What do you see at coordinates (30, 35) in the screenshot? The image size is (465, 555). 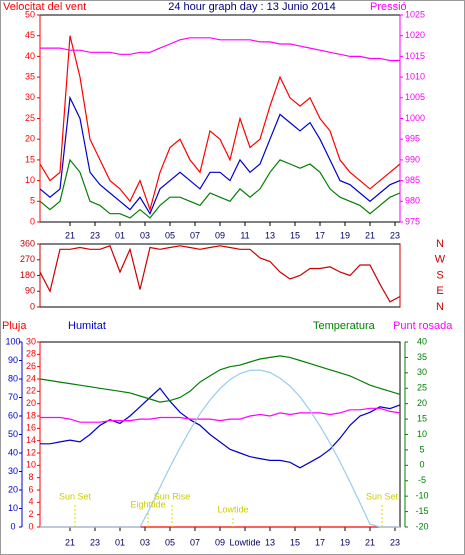 I see `y-tick-label: 45` at bounding box center [30, 35].